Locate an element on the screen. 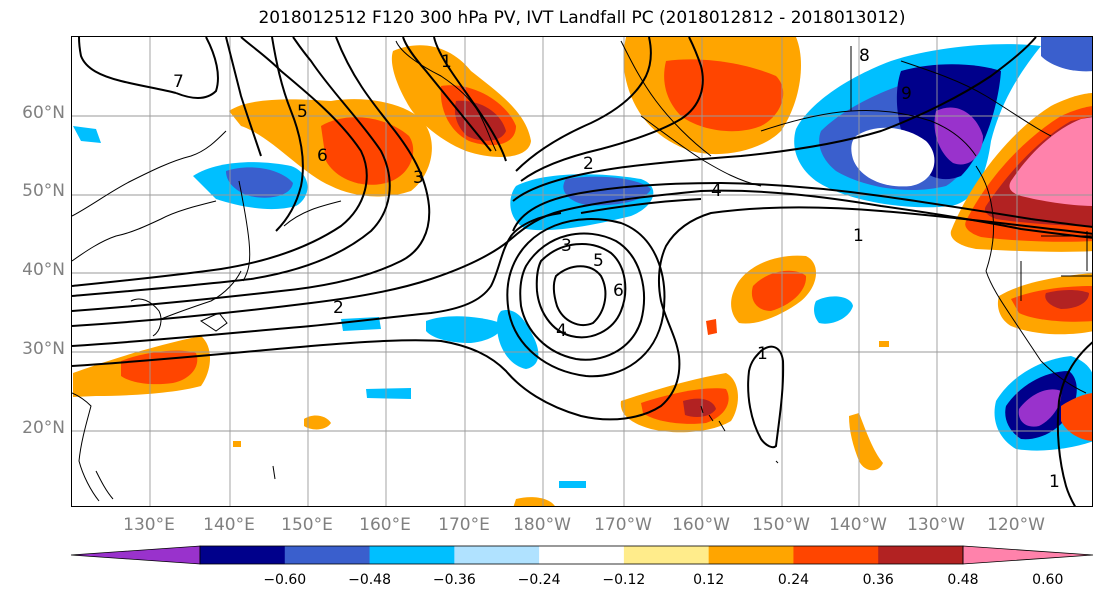 This screenshot has width=1105, height=601. lat-label-60n: 60°N is located at coordinates (43, 113).